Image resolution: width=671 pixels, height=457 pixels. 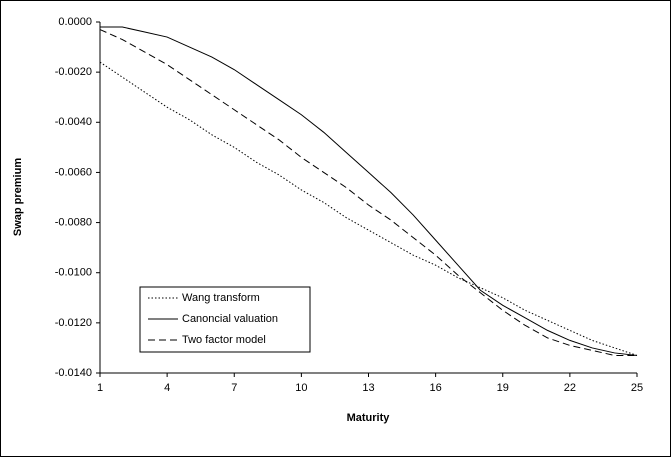 I want to click on legend-label: Two factor model, so click(x=224, y=340).